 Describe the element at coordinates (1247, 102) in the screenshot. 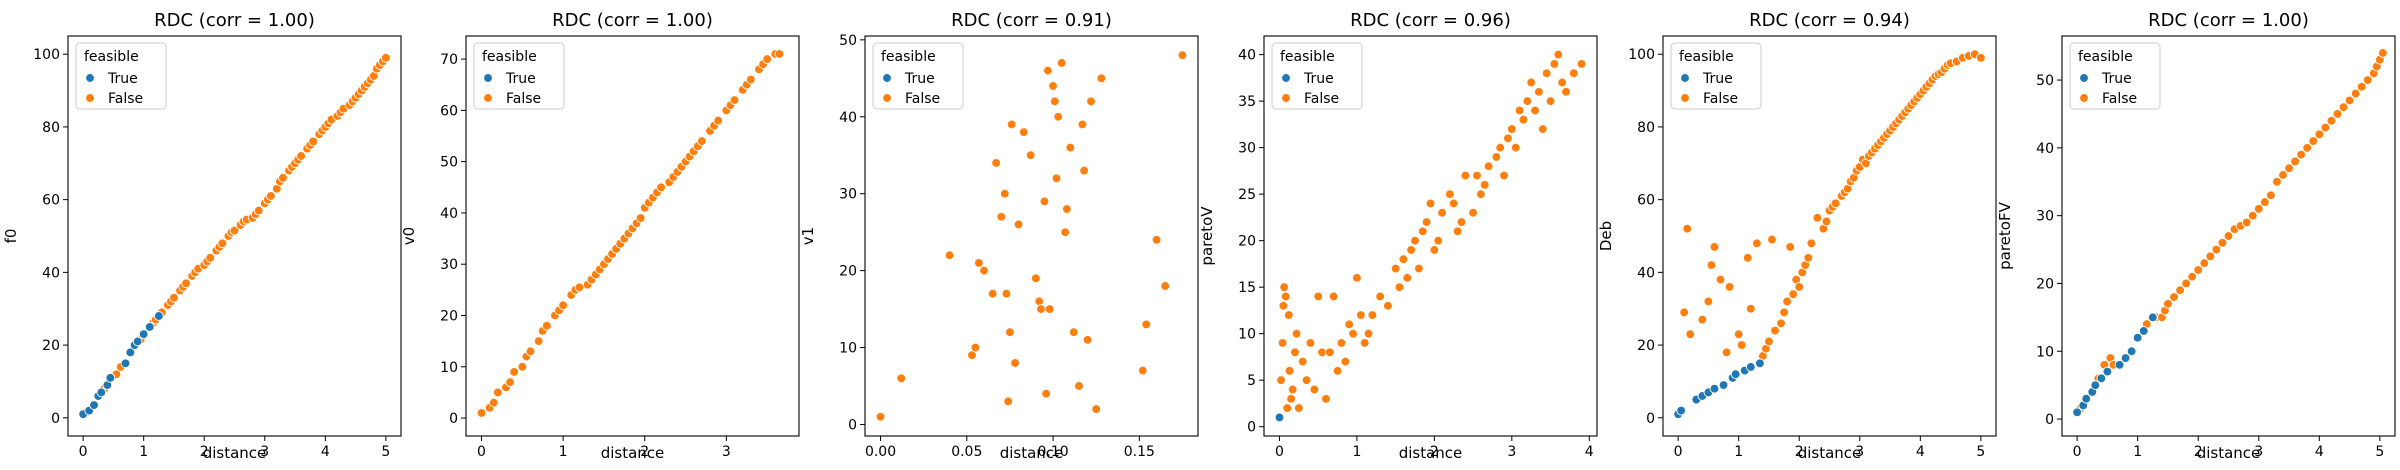

I see `y-tick-label: 35` at that location.